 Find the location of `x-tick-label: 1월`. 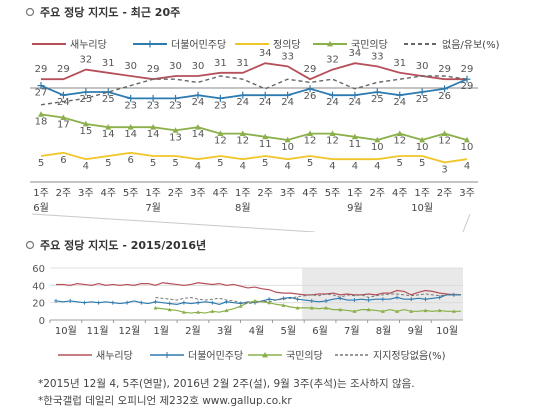

x-tick-label: 1월 is located at coordinates (161, 331).